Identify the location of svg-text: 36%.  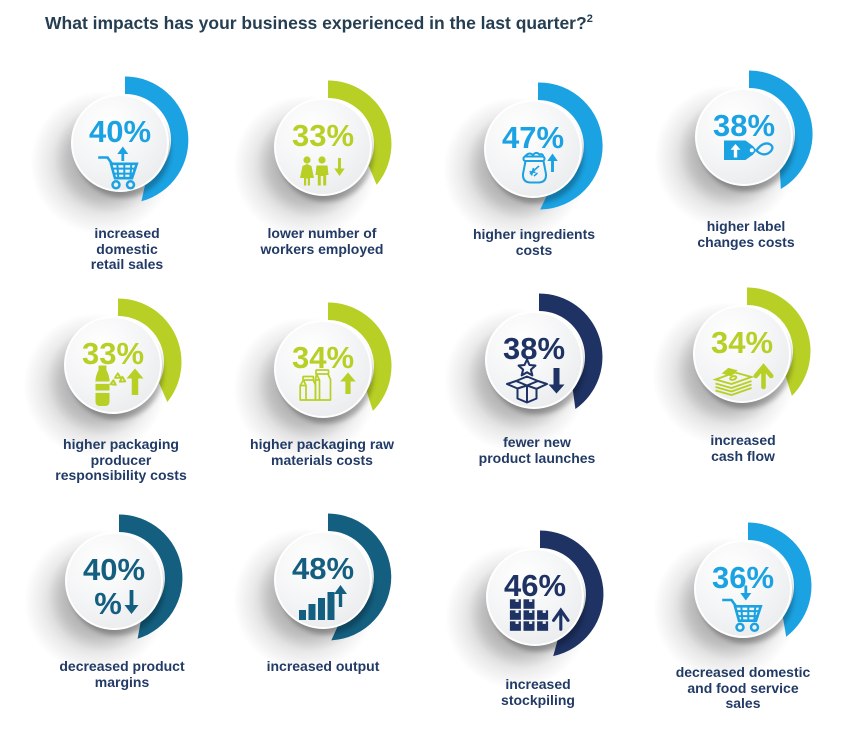
(743, 577).